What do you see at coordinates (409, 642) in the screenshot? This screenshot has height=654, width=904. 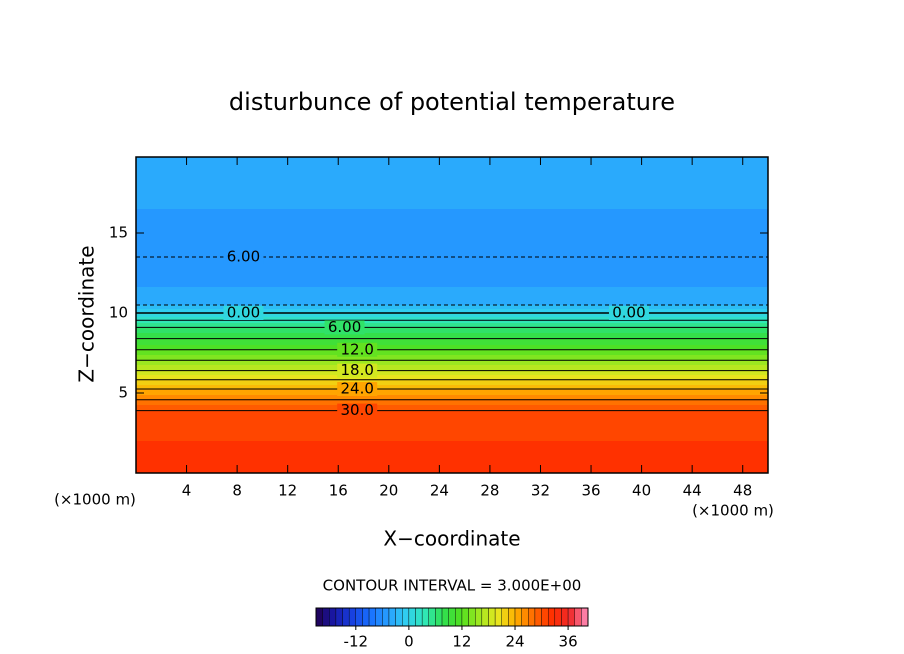 I see `colorbar-tick-label: 0` at bounding box center [409, 642].